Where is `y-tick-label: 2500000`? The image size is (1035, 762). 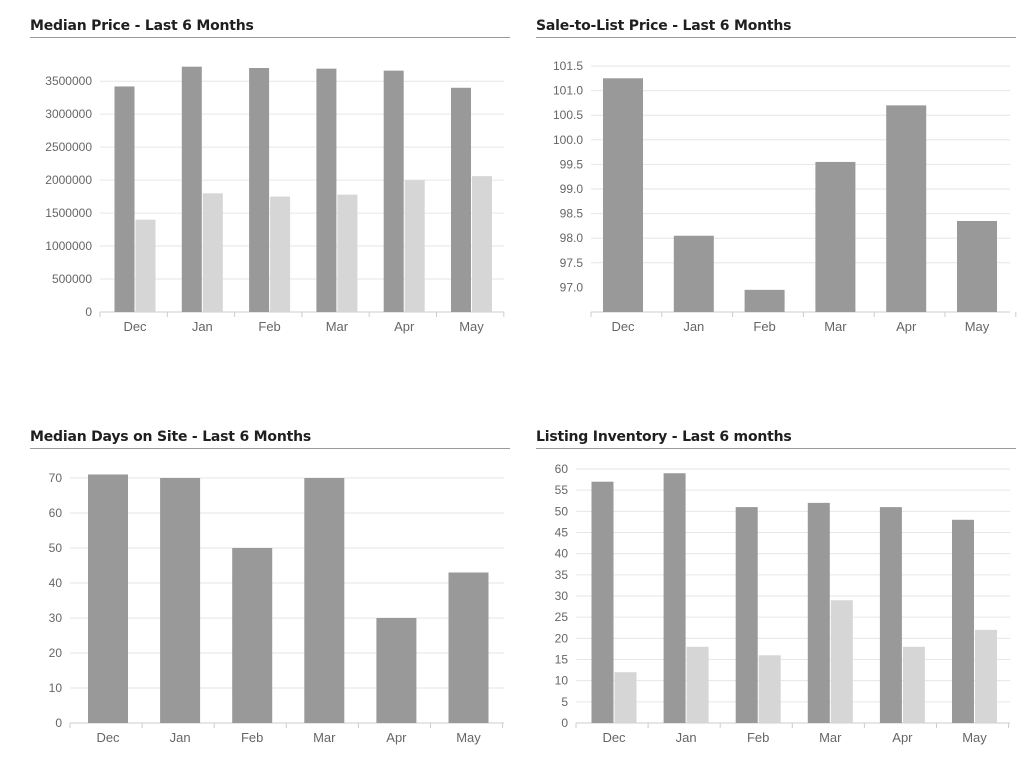
y-tick-label: 2500000 is located at coordinates (68, 147).